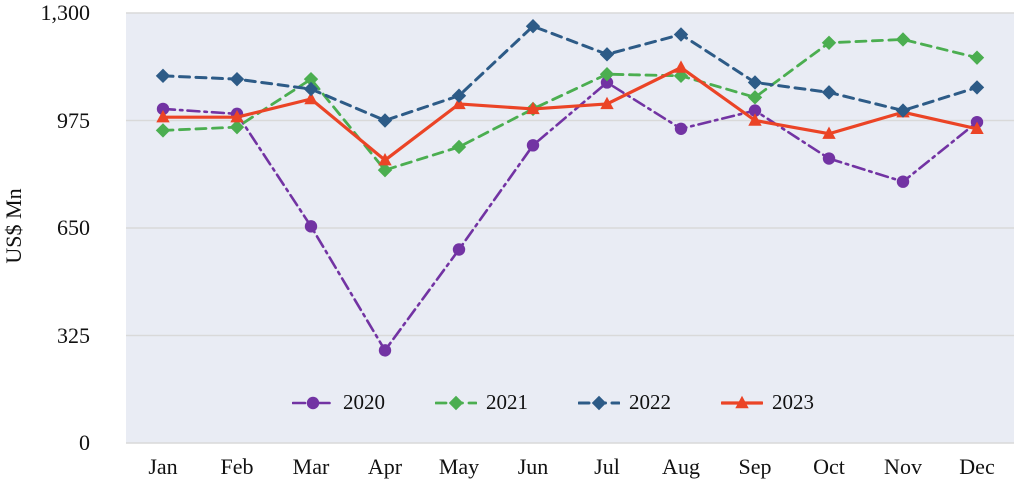 Image resolution: width=1024 pixels, height=483 pixels. What do you see at coordinates (533, 466) in the screenshot?
I see `x-tick-label: Jun` at bounding box center [533, 466].